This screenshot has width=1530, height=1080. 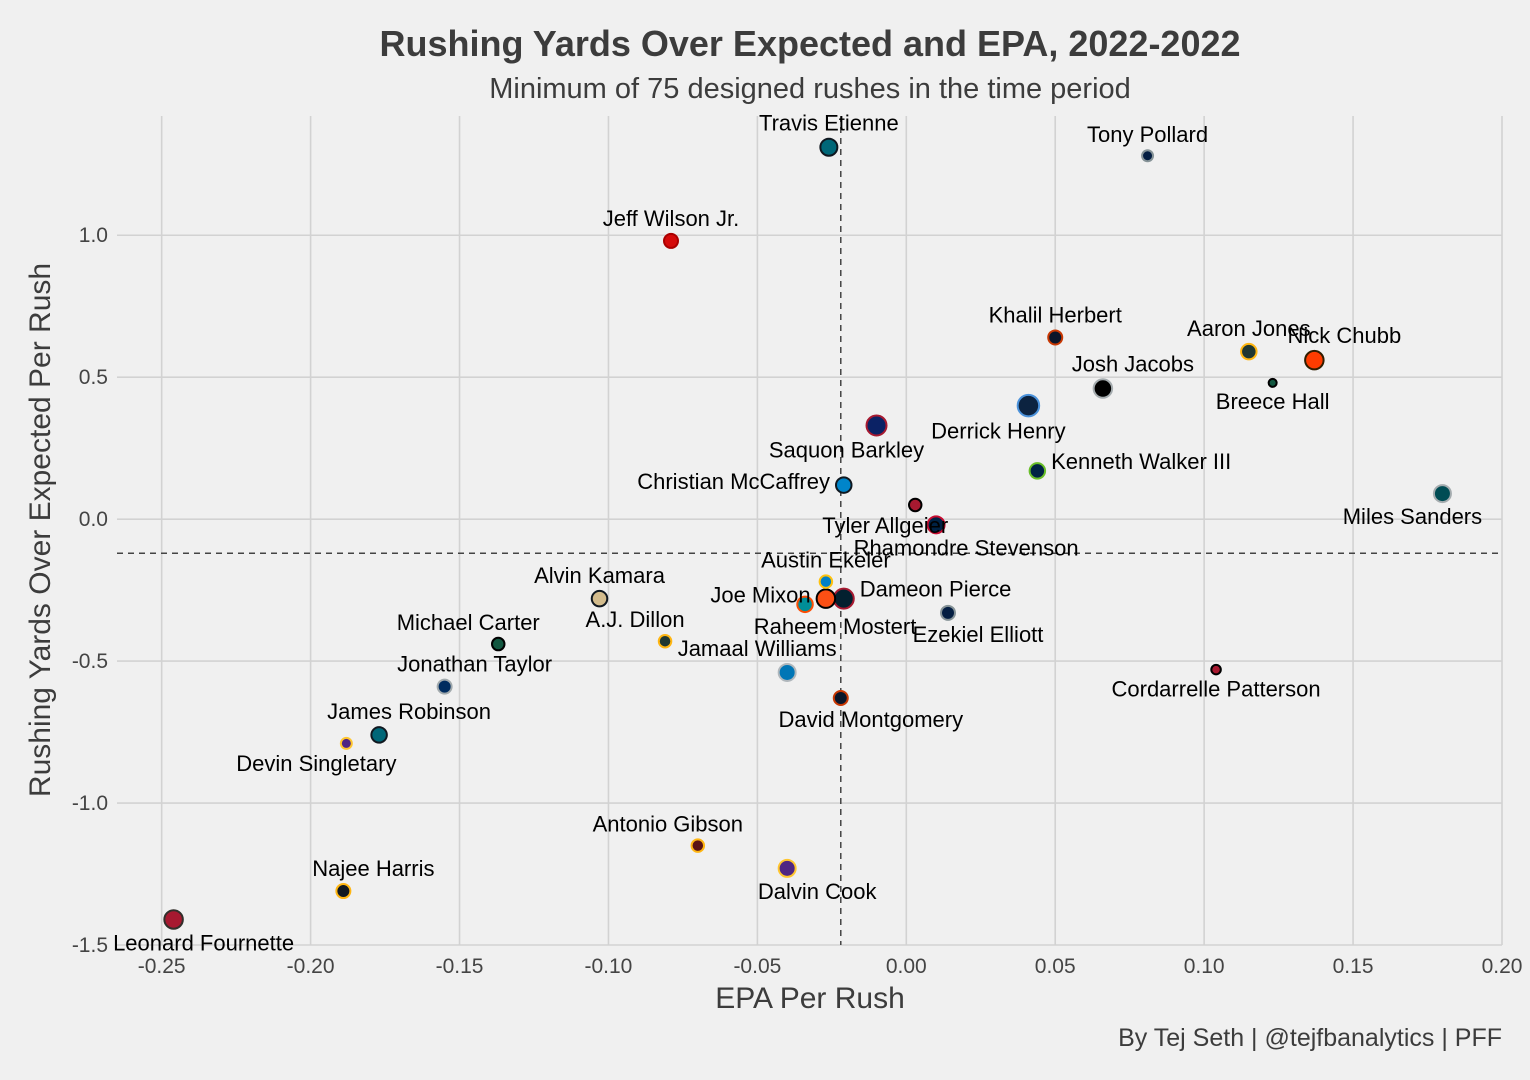 What do you see at coordinates (906, 966) in the screenshot?
I see `x-tick-label: 0.00` at bounding box center [906, 966].